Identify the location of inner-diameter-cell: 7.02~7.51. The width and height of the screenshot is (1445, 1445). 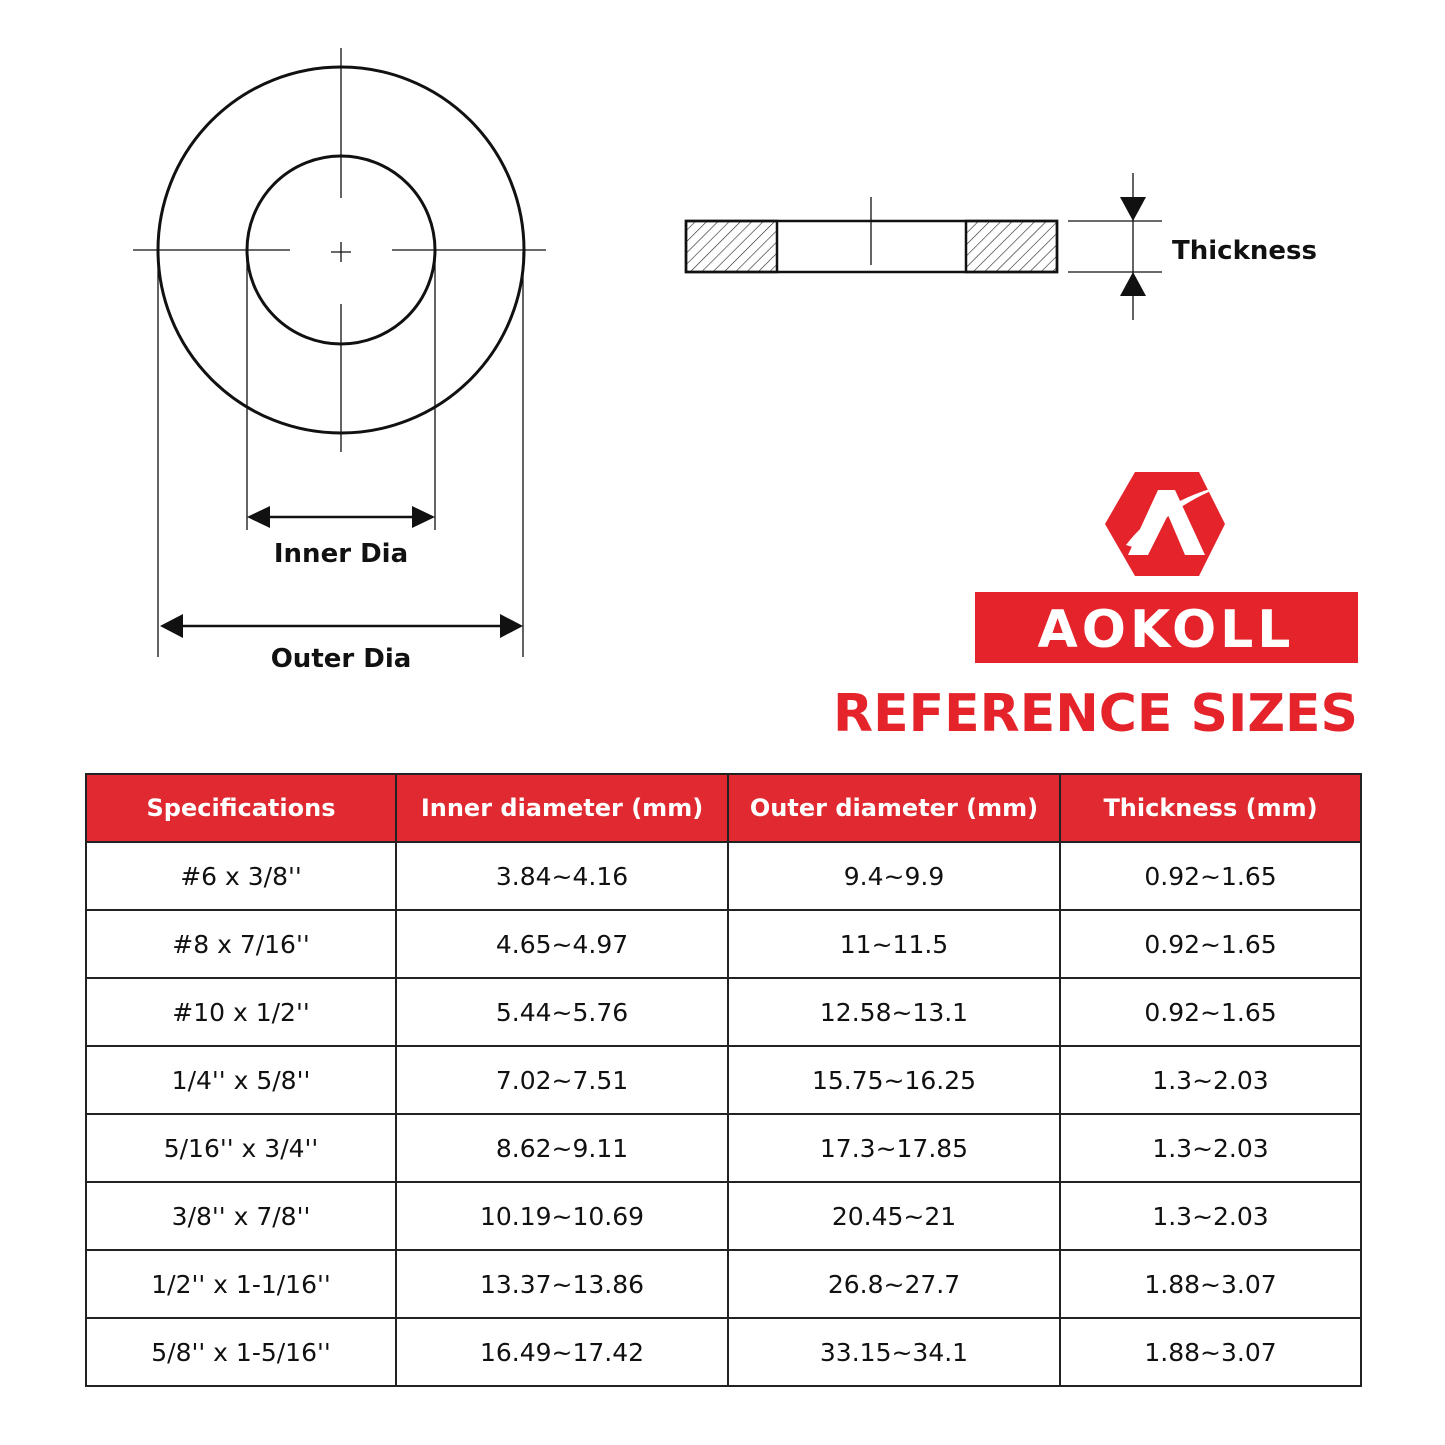
(562, 1080).